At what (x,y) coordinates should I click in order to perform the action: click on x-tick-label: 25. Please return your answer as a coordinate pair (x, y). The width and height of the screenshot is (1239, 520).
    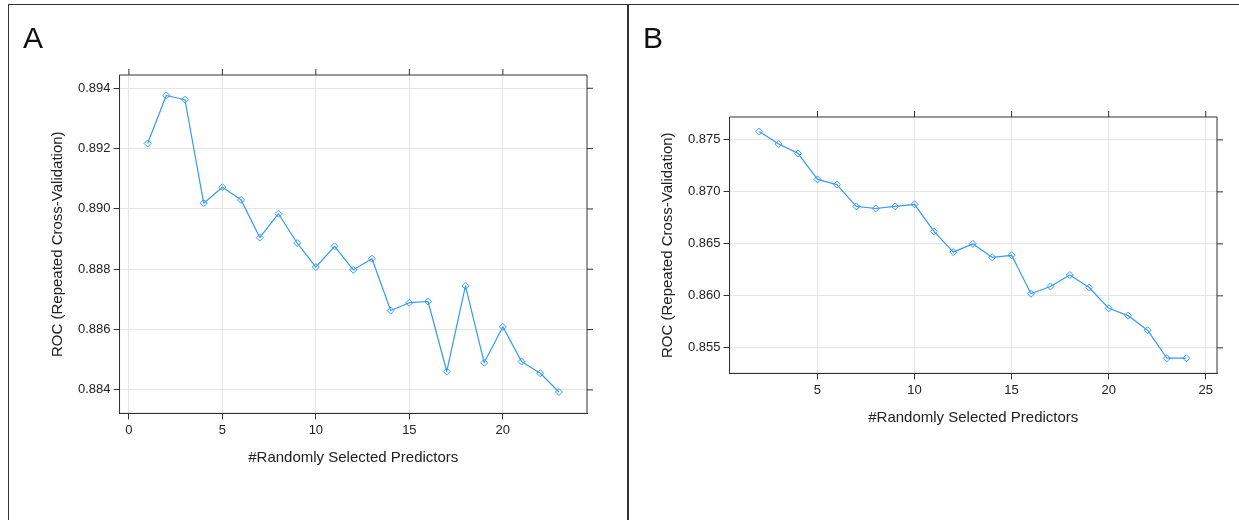
    Looking at the image, I should click on (1205, 389).